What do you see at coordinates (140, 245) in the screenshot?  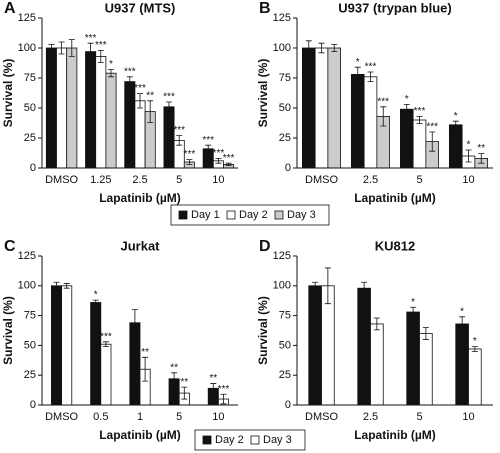 I see `chart-title: Jurkat` at bounding box center [140, 245].